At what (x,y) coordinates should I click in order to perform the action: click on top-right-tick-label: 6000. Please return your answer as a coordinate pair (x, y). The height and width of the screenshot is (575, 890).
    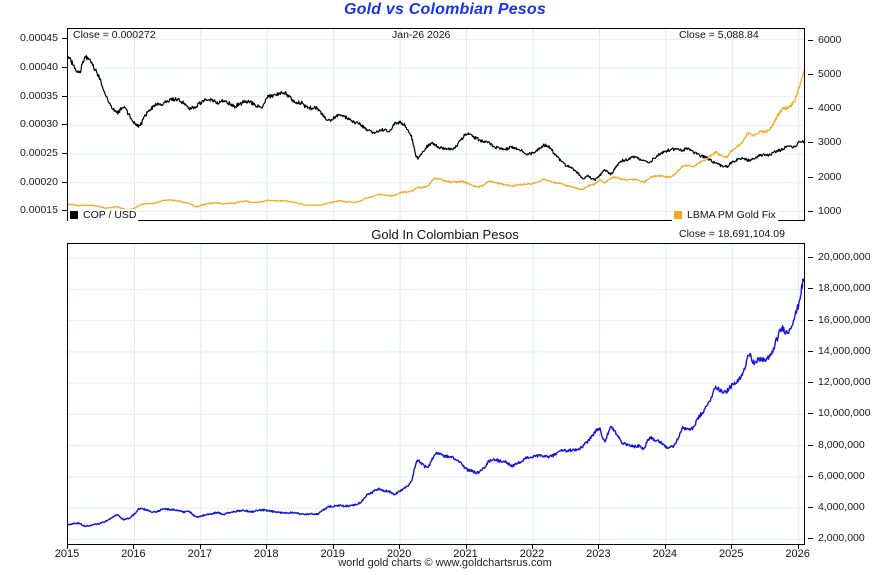
    Looking at the image, I should click on (830, 39).